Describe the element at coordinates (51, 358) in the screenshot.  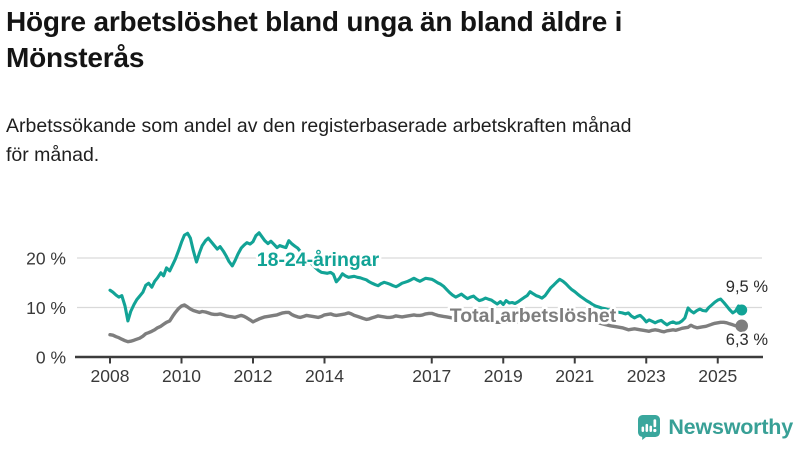
I see `y-axis-tick-label: 0 %` at that location.